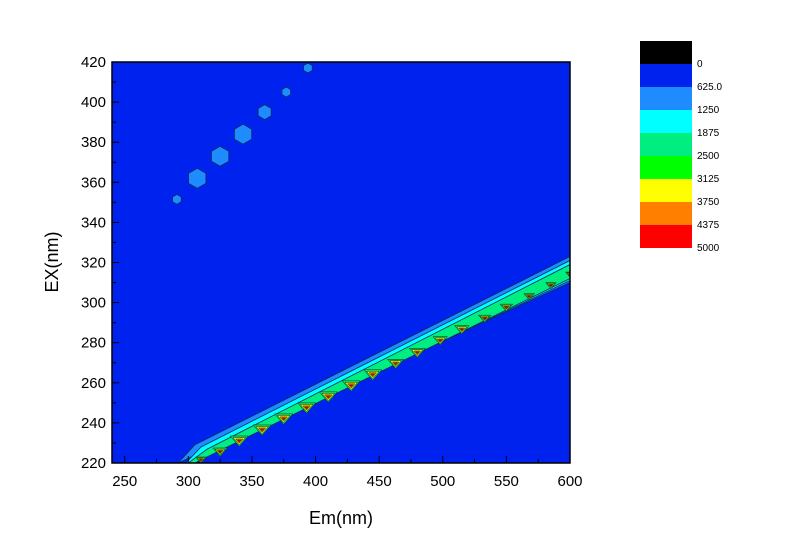 This screenshot has height=558, width=800. What do you see at coordinates (93, 142) in the screenshot?
I see `y-tick-label: 380` at bounding box center [93, 142].